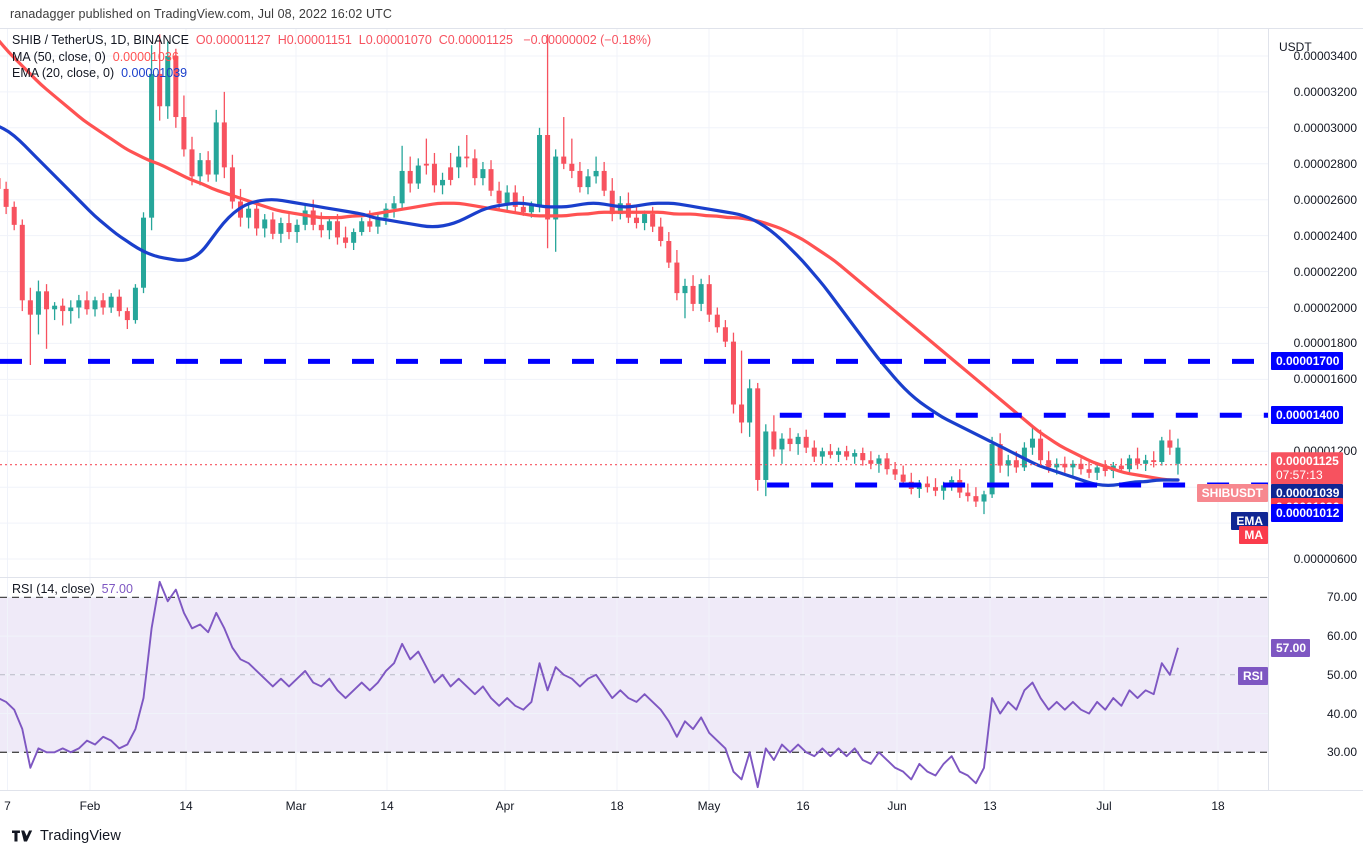  Describe the element at coordinates (1104, 806) in the screenshot. I see `time-tick-label: Jul` at that location.